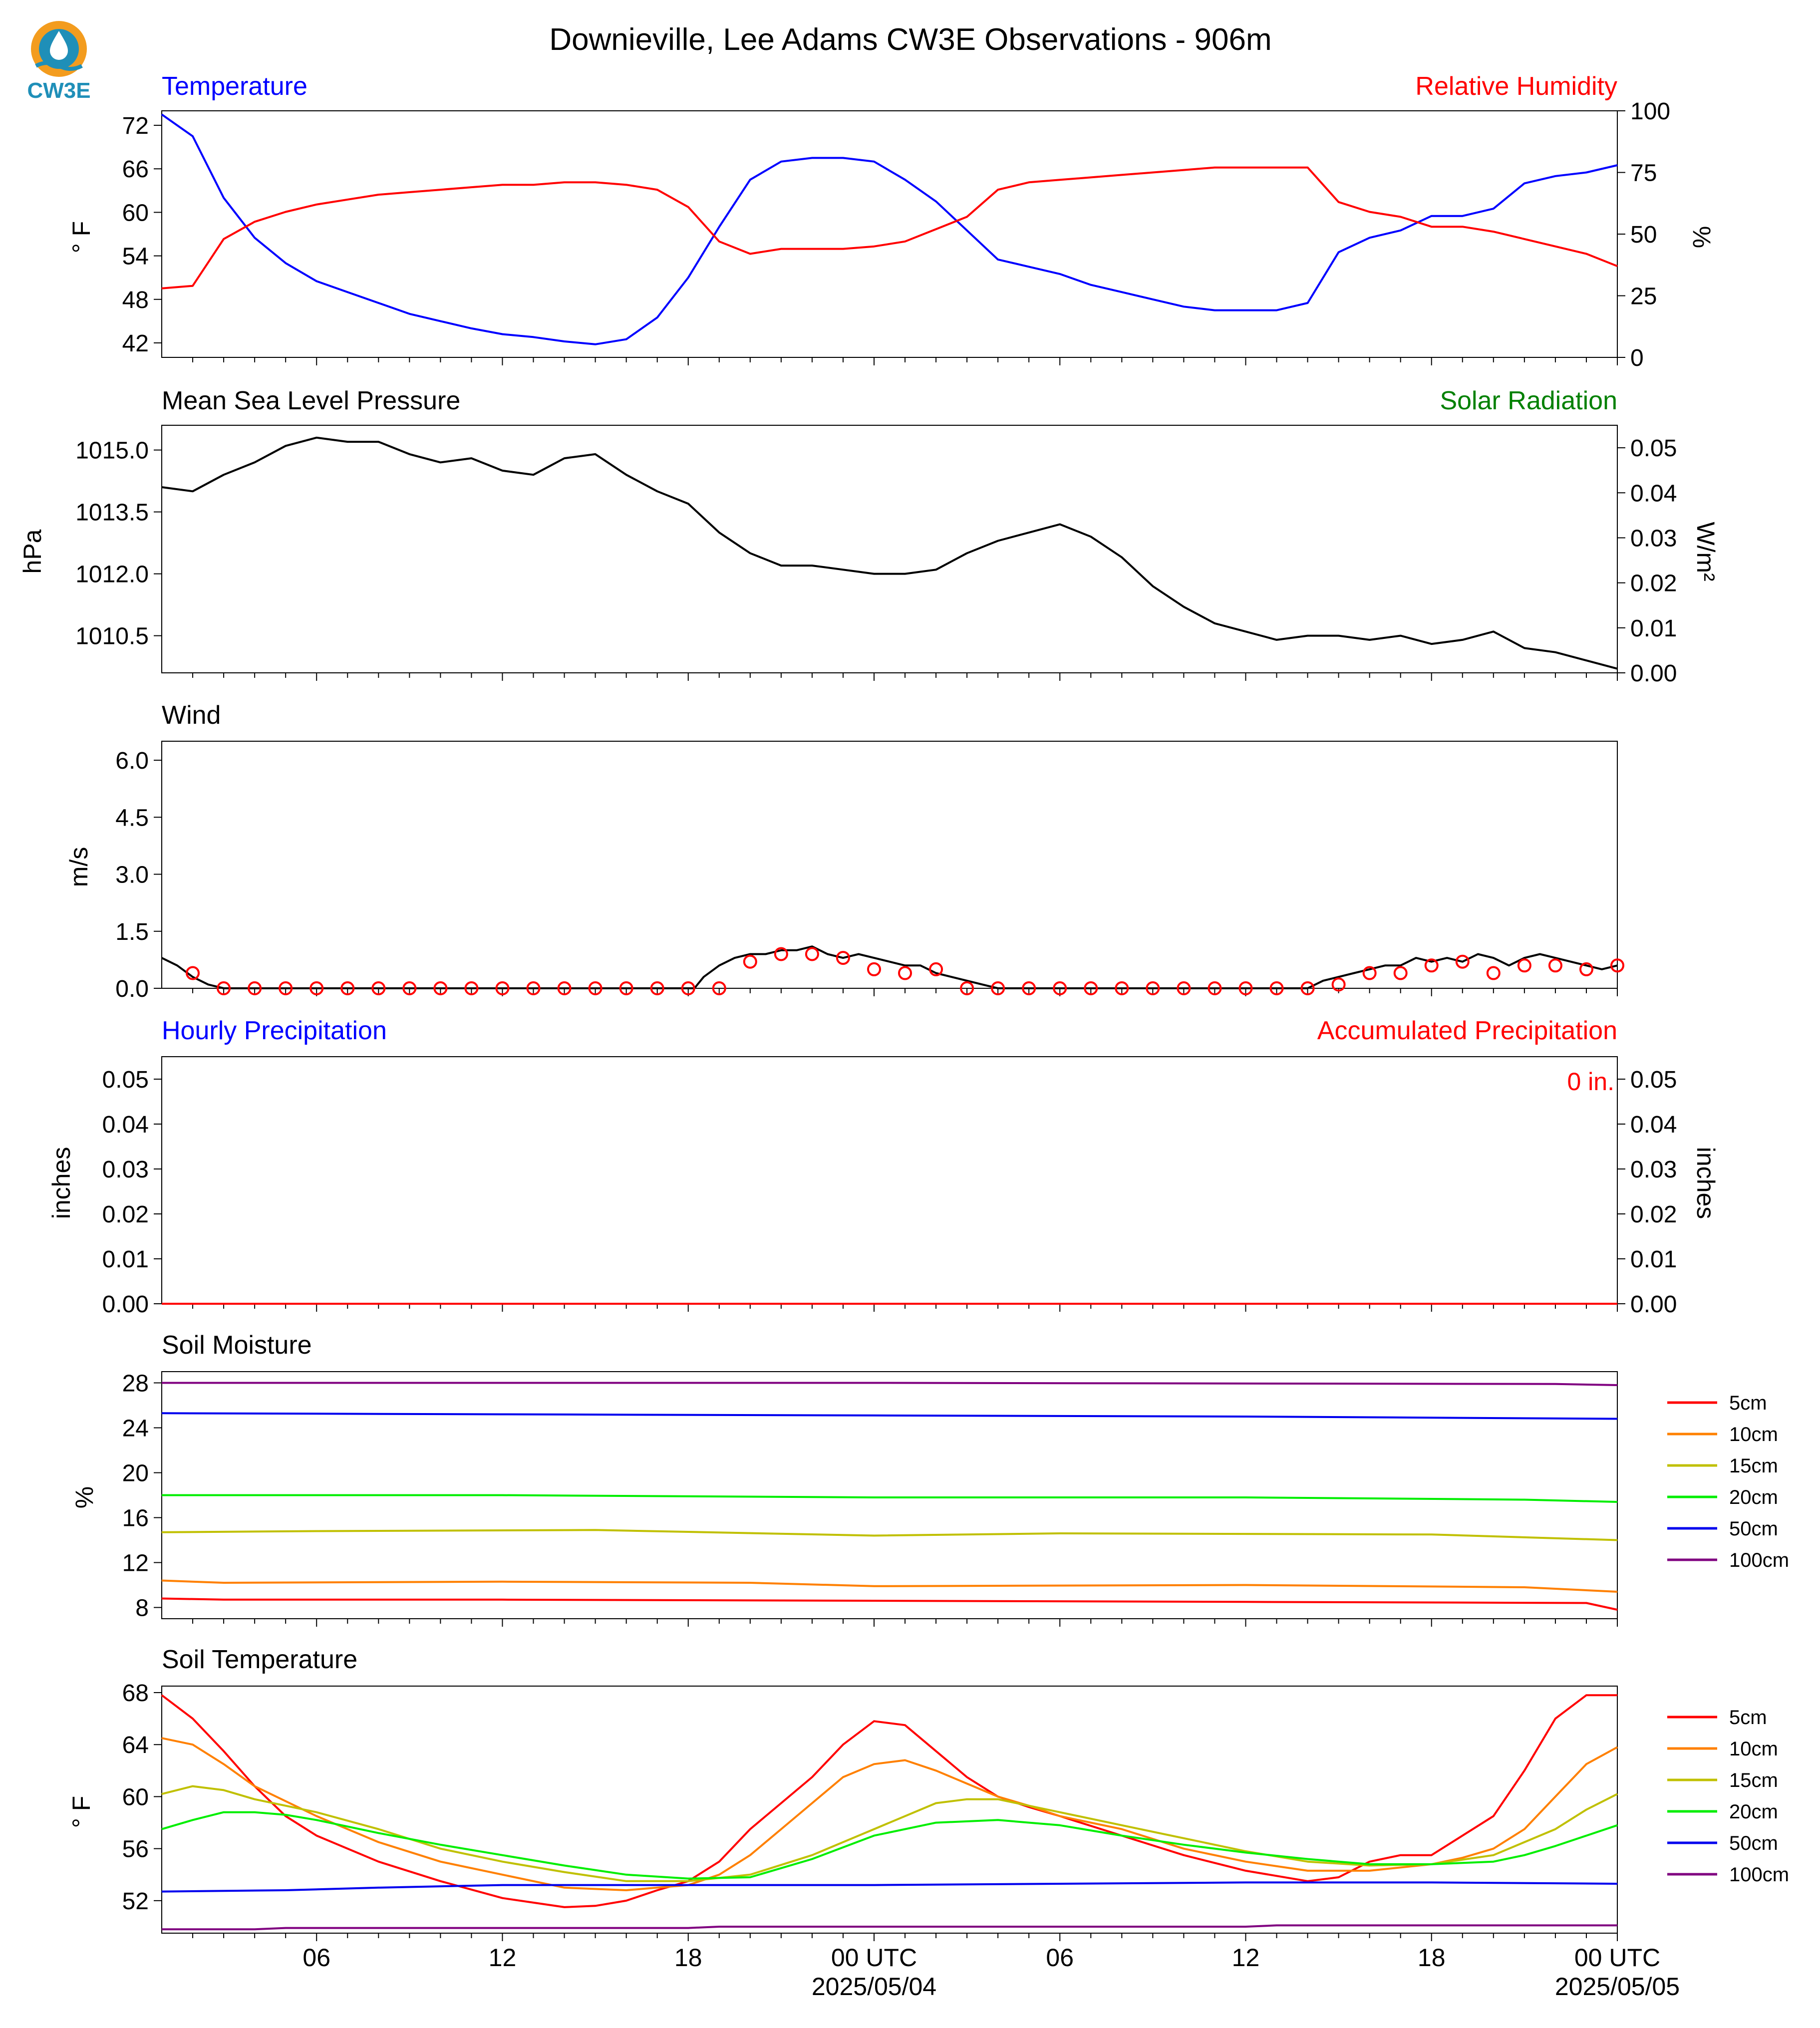 This screenshot has height=2028, width=1820. I want to click on pressure-right-tick-label: 0.03, so click(1653, 538).